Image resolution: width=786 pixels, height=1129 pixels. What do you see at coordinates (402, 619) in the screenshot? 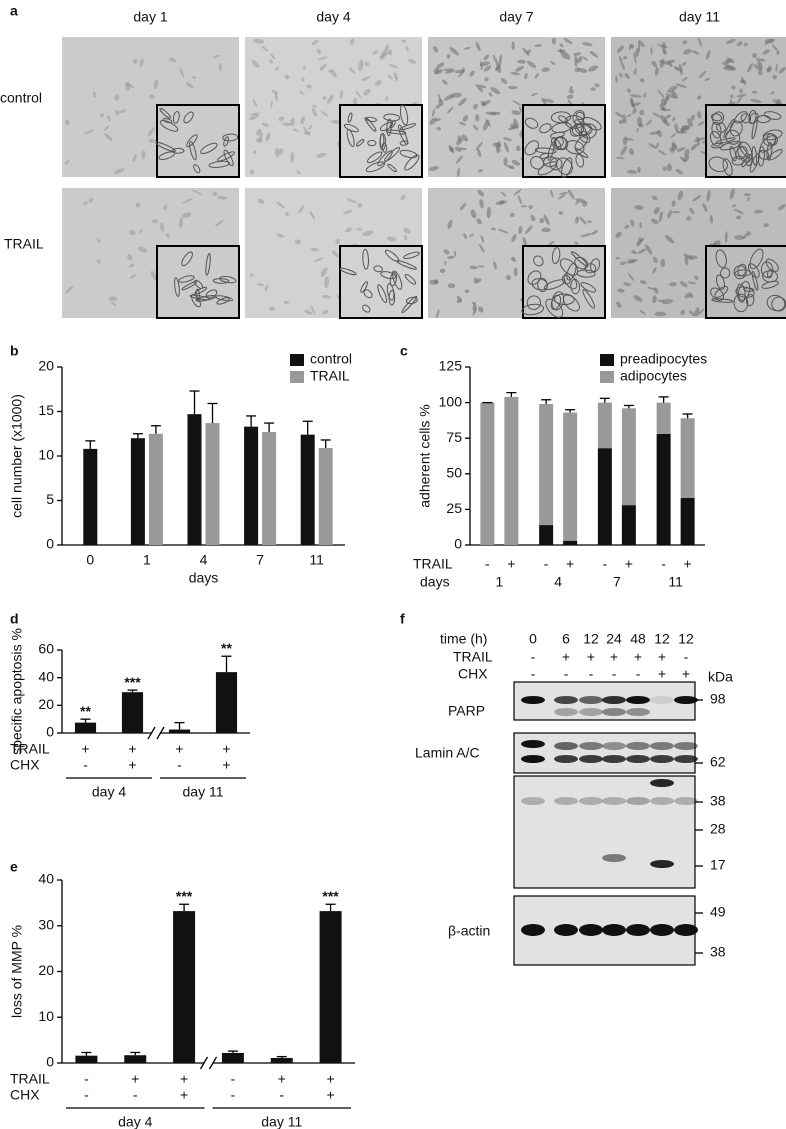
I see `panel-label: f` at bounding box center [402, 619].